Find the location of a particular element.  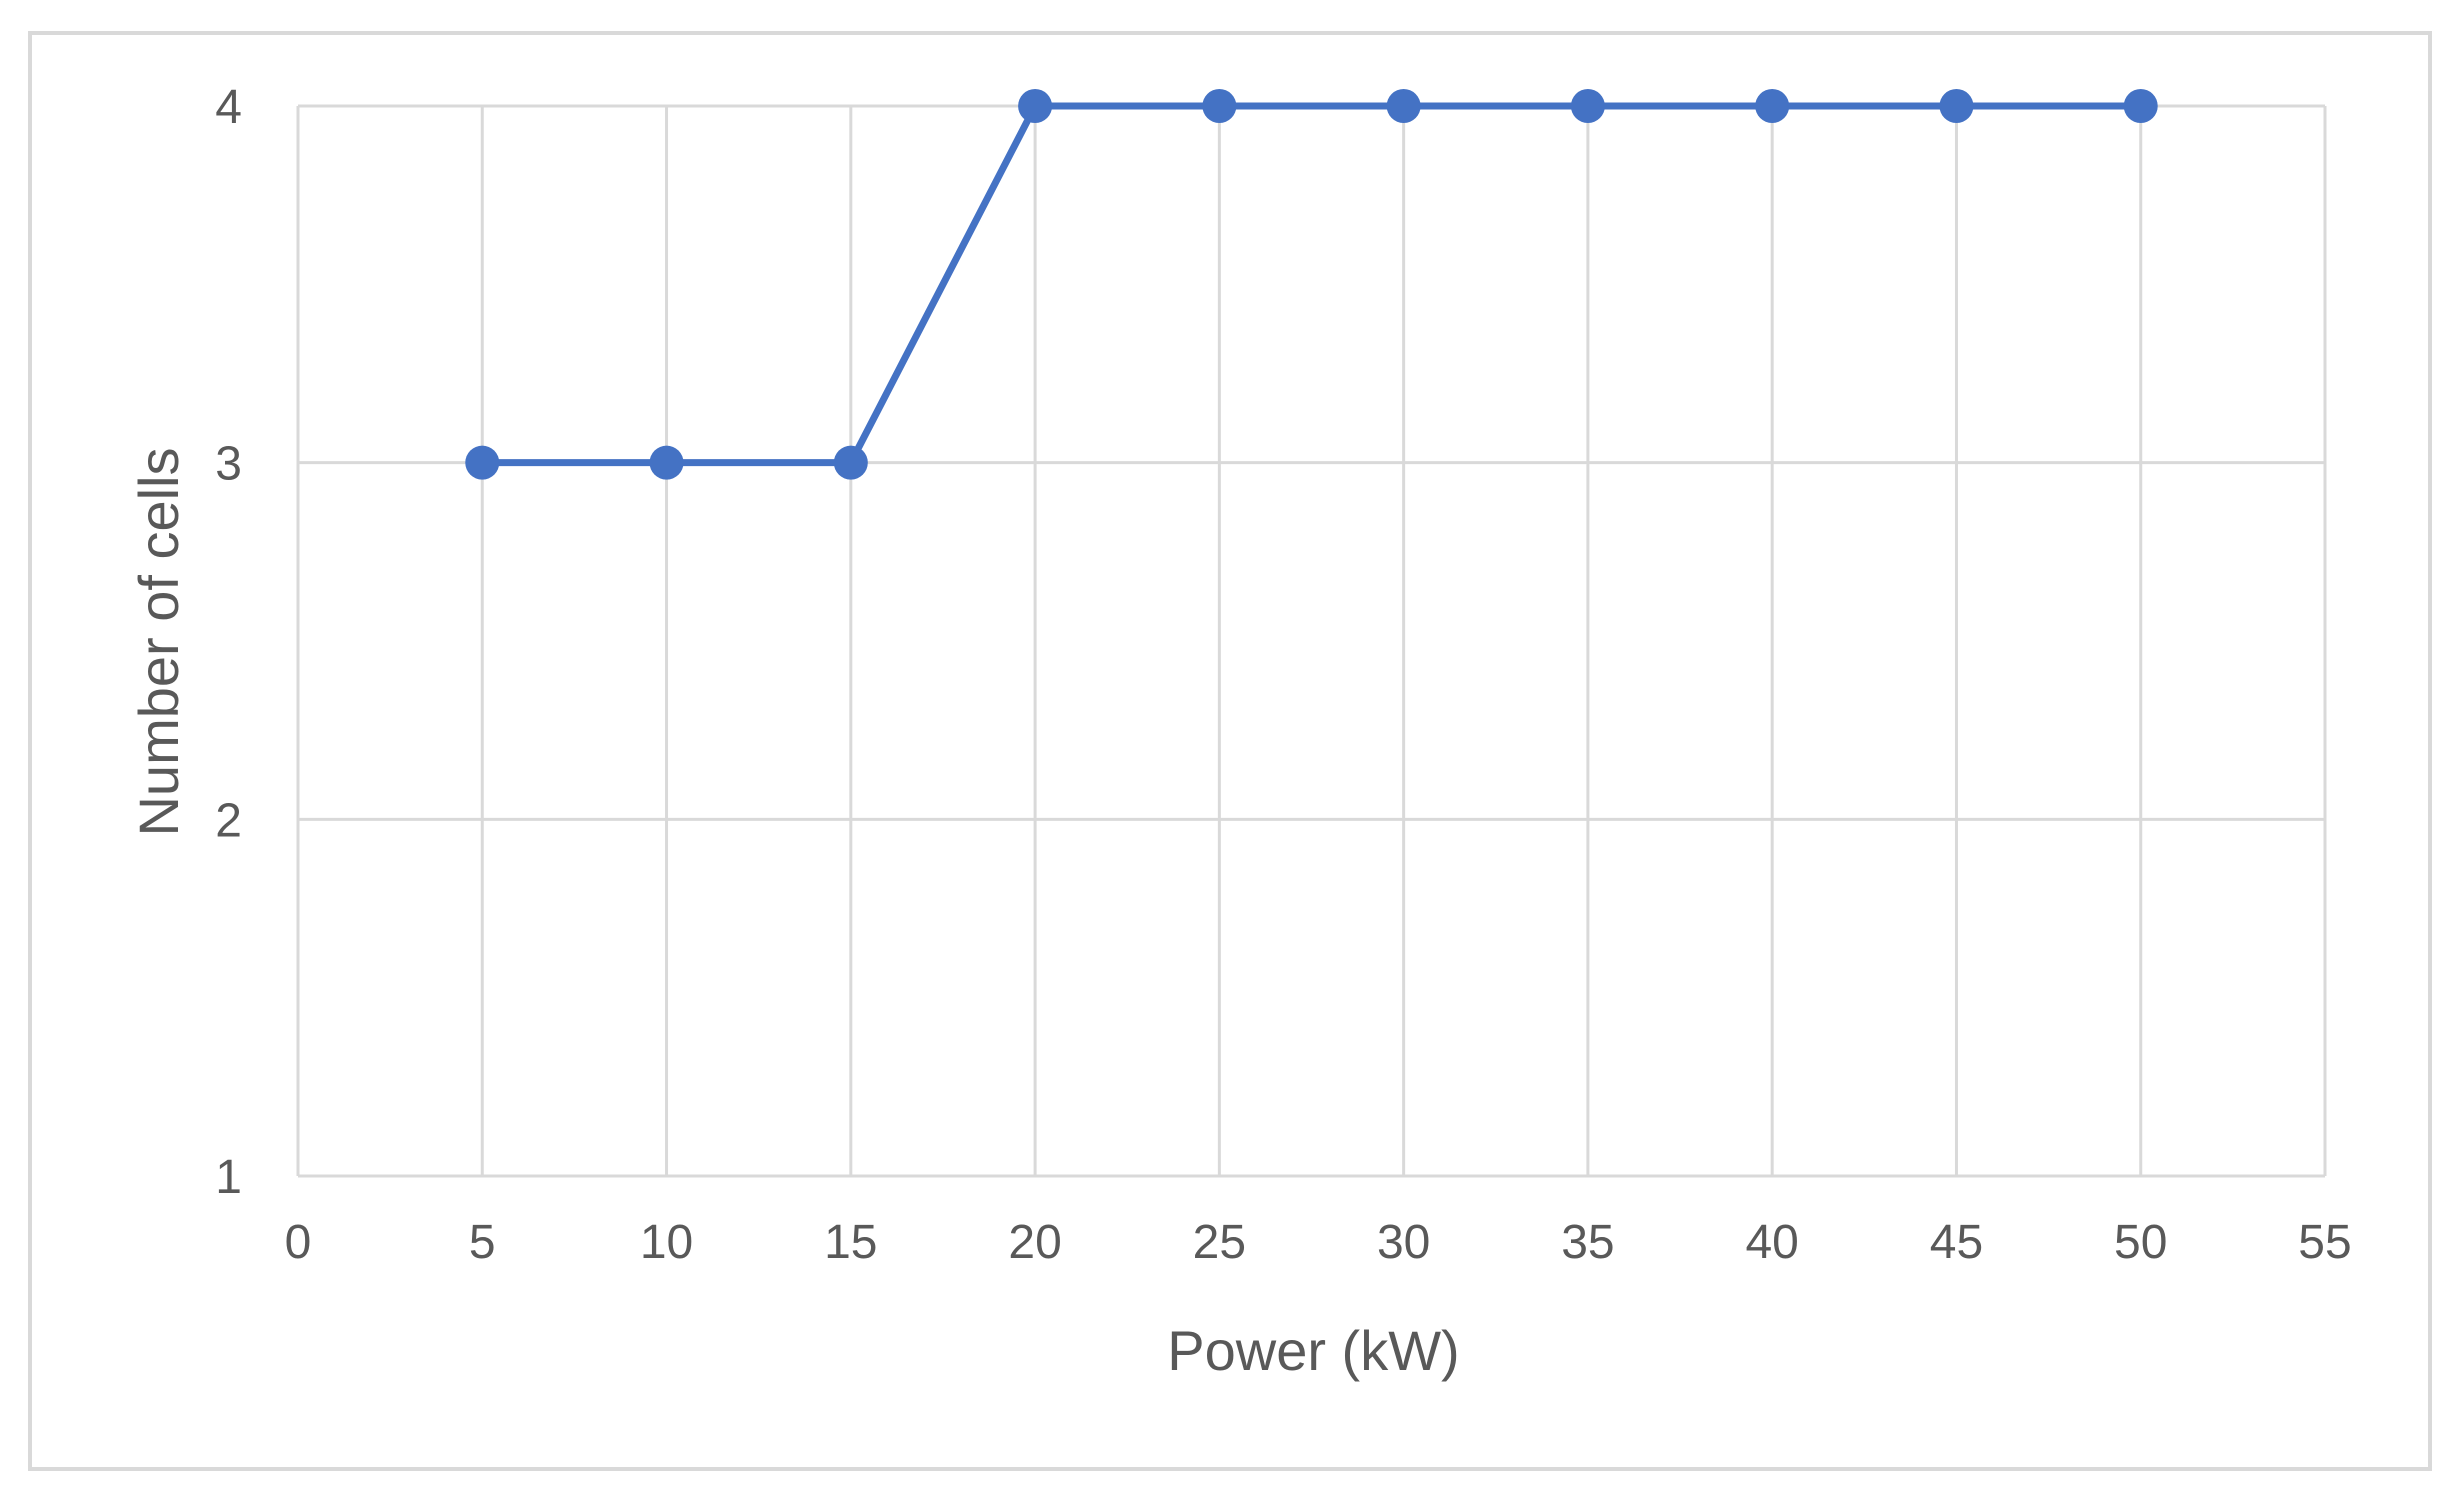

x-tick-label: 15 is located at coordinates (850, 1242).